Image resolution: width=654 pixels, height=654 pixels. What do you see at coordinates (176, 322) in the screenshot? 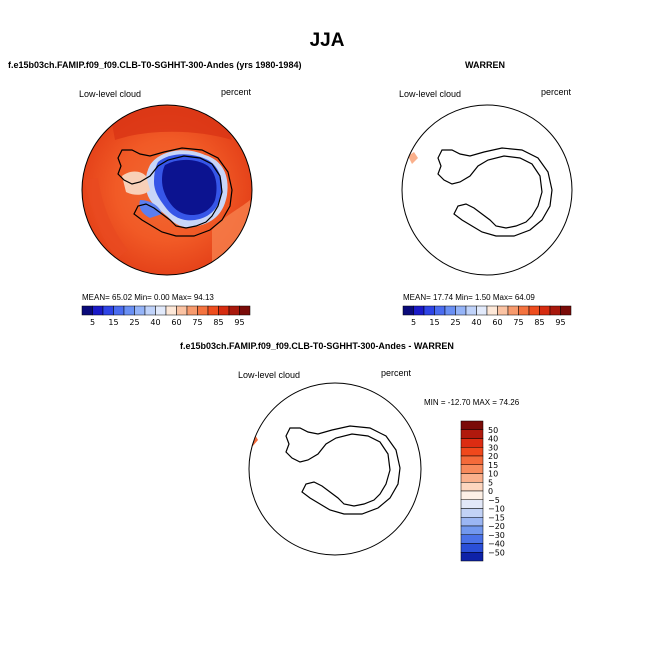
I see `model-colorbar-tick-label: 60` at bounding box center [176, 322].